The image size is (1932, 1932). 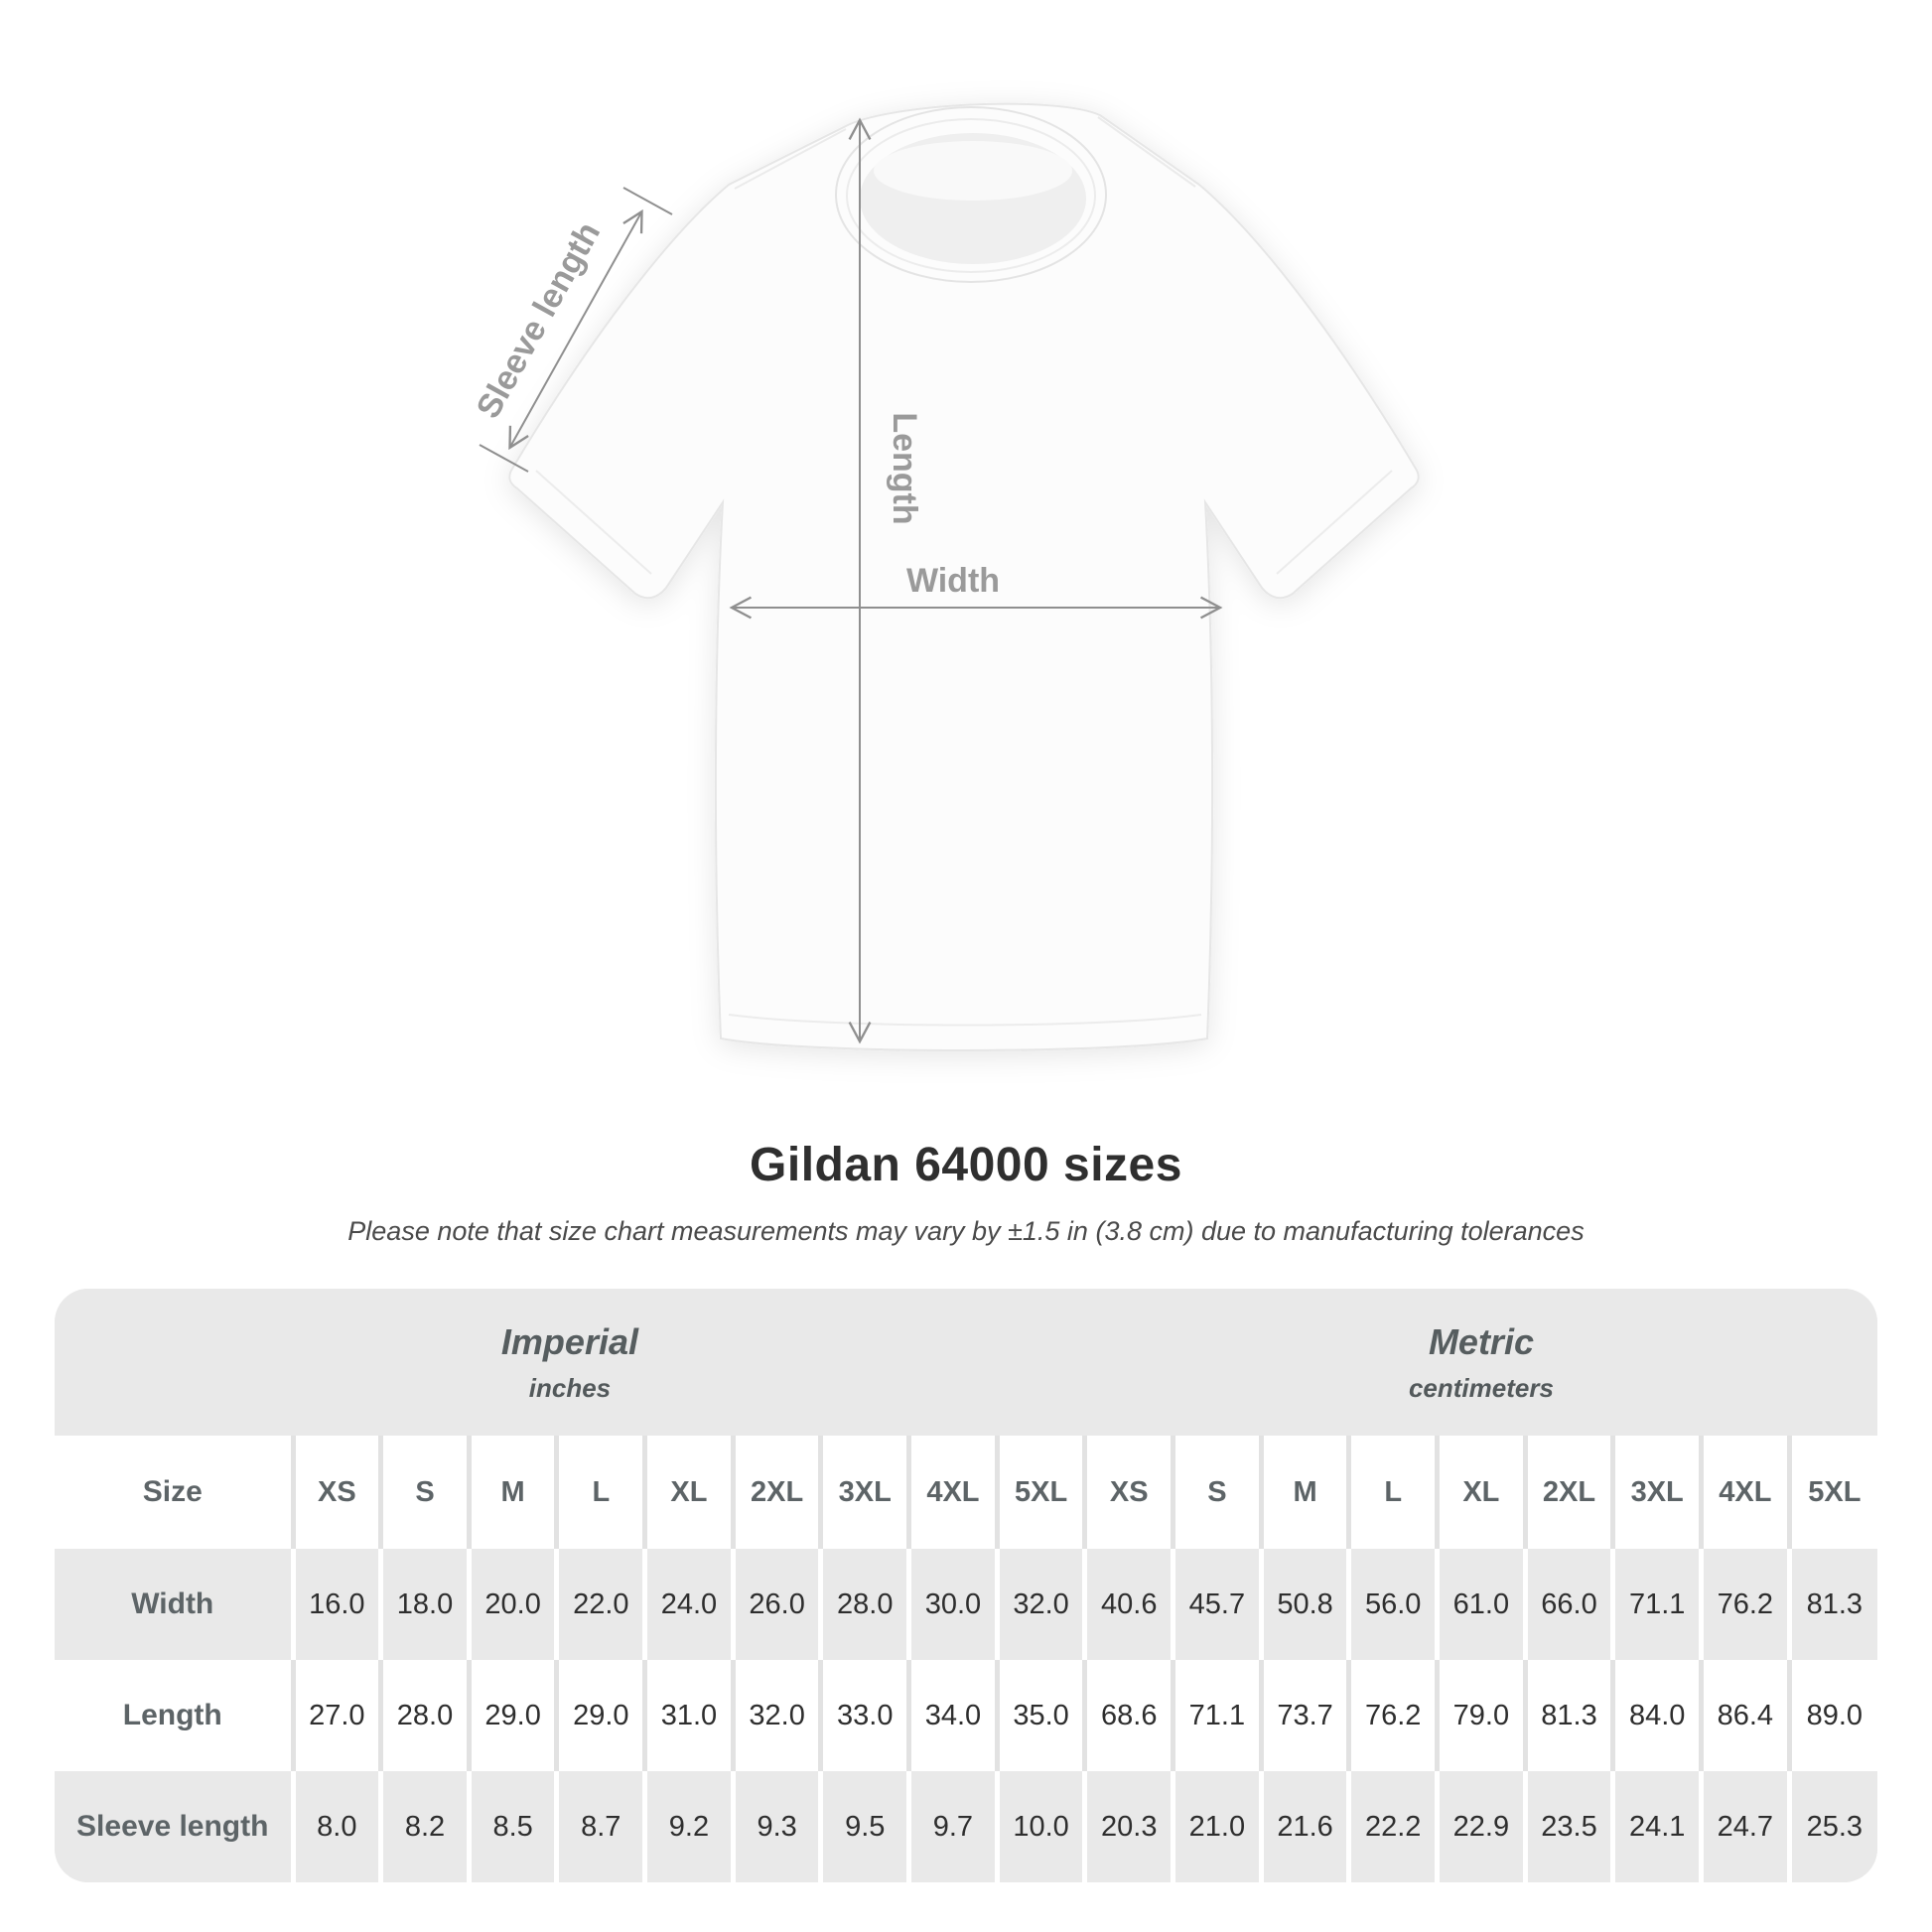 I want to click on page-title: Gildan 64000 sizes, so click(x=966, y=1165).